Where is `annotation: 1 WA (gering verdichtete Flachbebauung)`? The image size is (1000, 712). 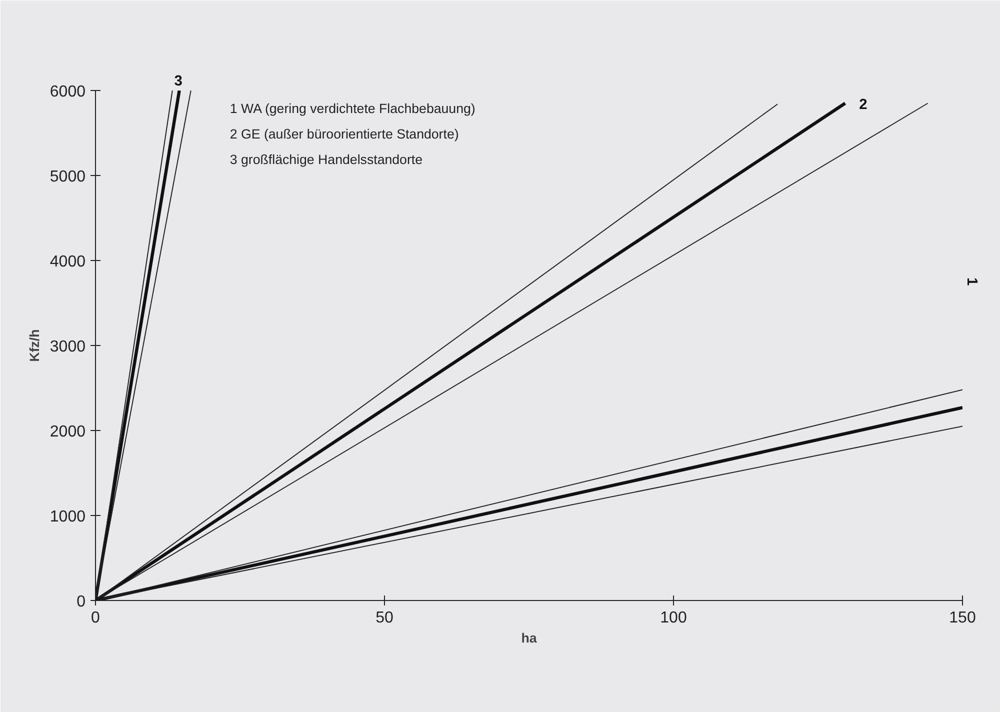 annotation: 1 WA (gering verdichtete Flachbebauung) is located at coordinates (353, 108).